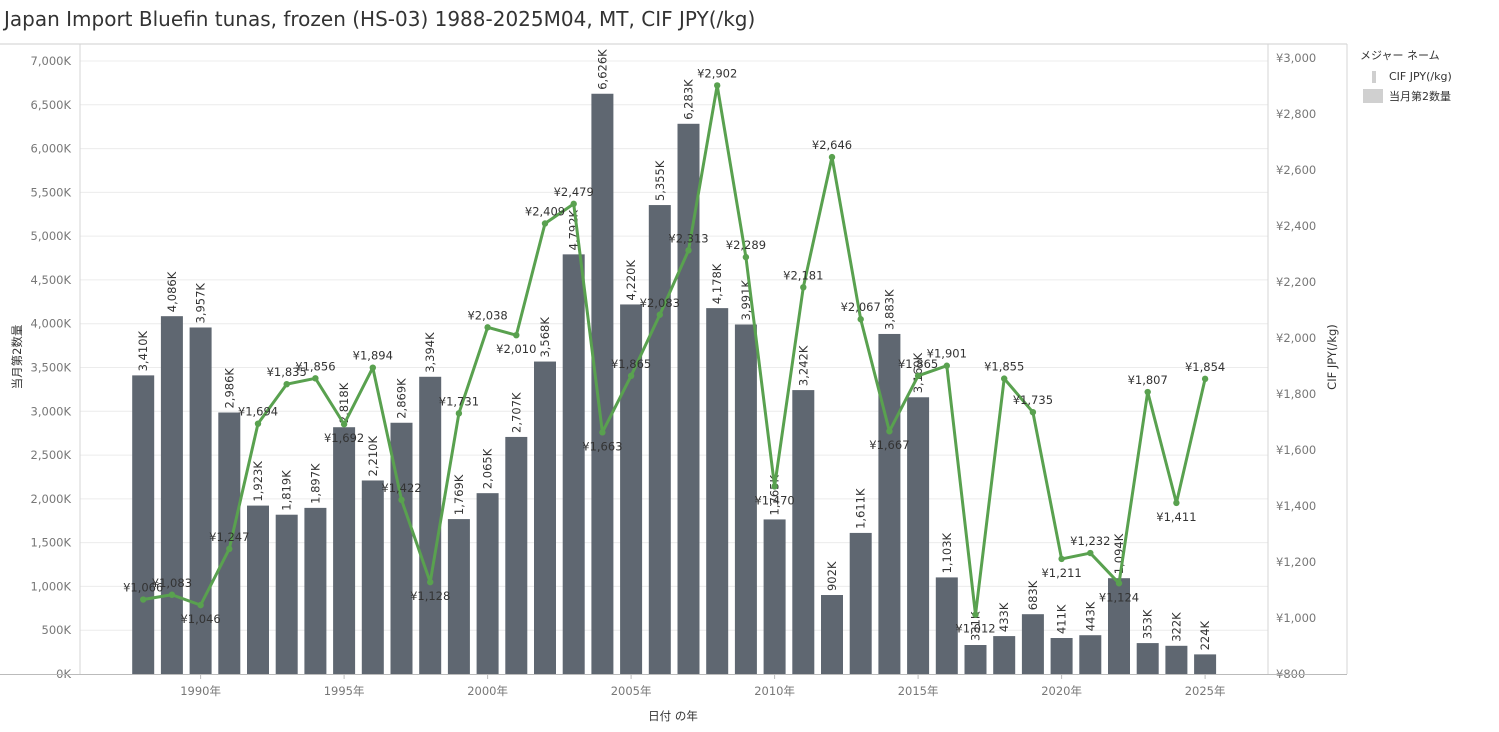 The image size is (1499, 732). I want to click on line-data-label: ¥2,313, so click(688, 238).